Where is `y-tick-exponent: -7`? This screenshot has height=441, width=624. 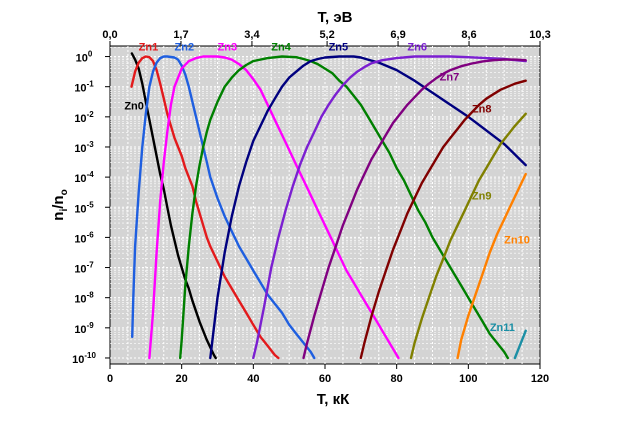
y-tick-exponent: -7 is located at coordinates (91, 265).